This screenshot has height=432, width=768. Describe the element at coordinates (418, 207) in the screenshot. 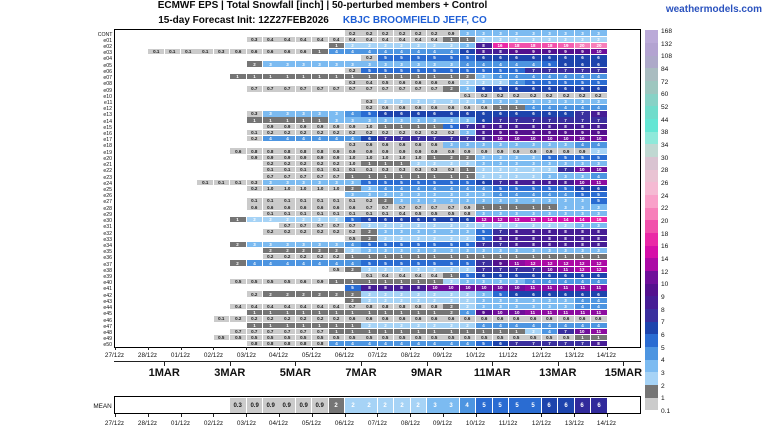

I see `grid-cell: 0.7` at that location.